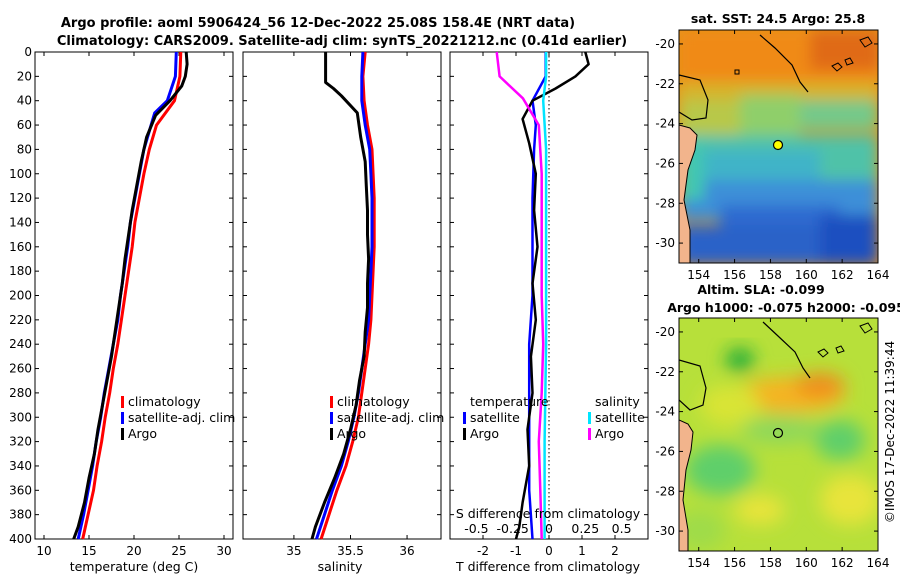 Image resolution: width=900 pixels, height=580 pixels. Describe the element at coordinates (620, 417) in the screenshot. I see `legend-label-sal-satellite: satellite` at that location.